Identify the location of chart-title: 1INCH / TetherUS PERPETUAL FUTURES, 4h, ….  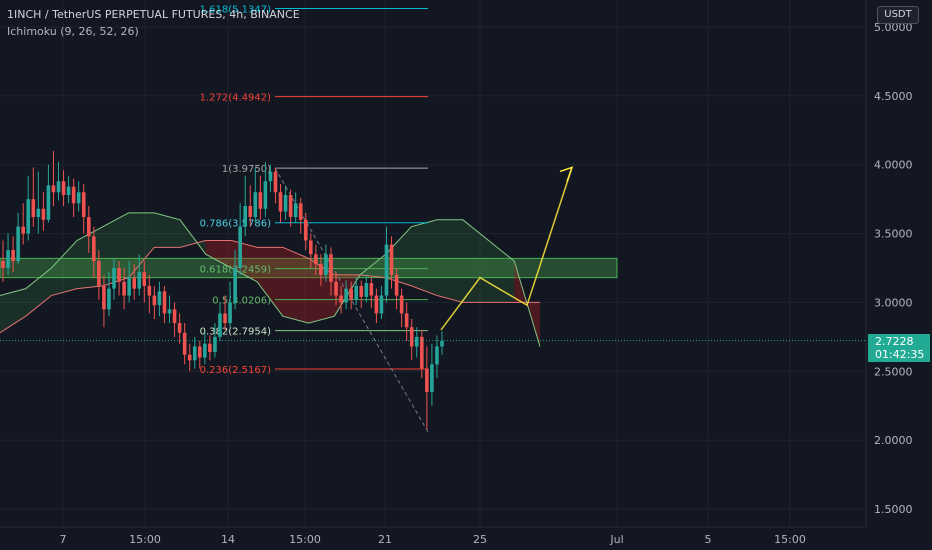
(153, 14).